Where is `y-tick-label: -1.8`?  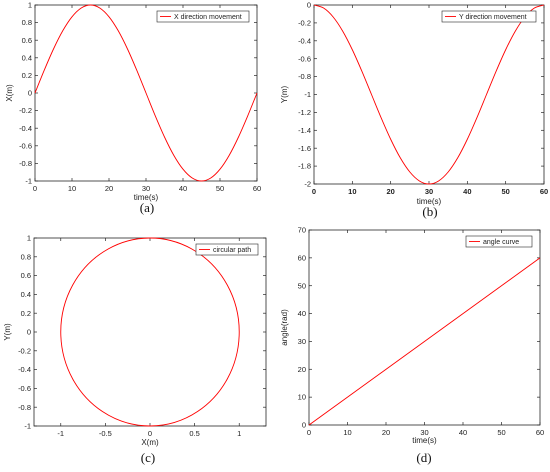
y-tick-label: -1.8 is located at coordinates (304, 166).